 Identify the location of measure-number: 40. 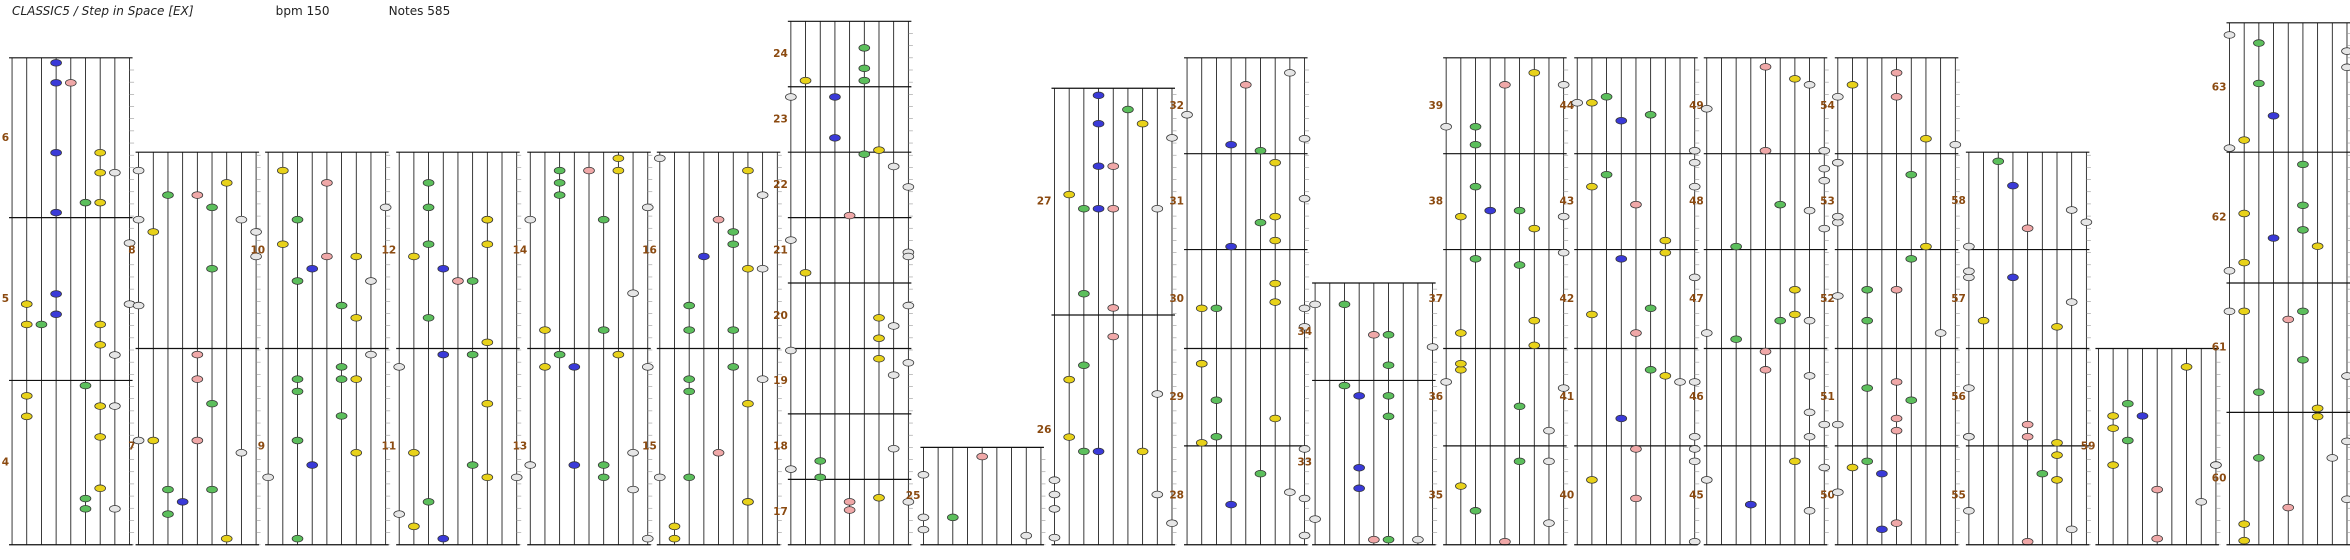
(1567, 495).